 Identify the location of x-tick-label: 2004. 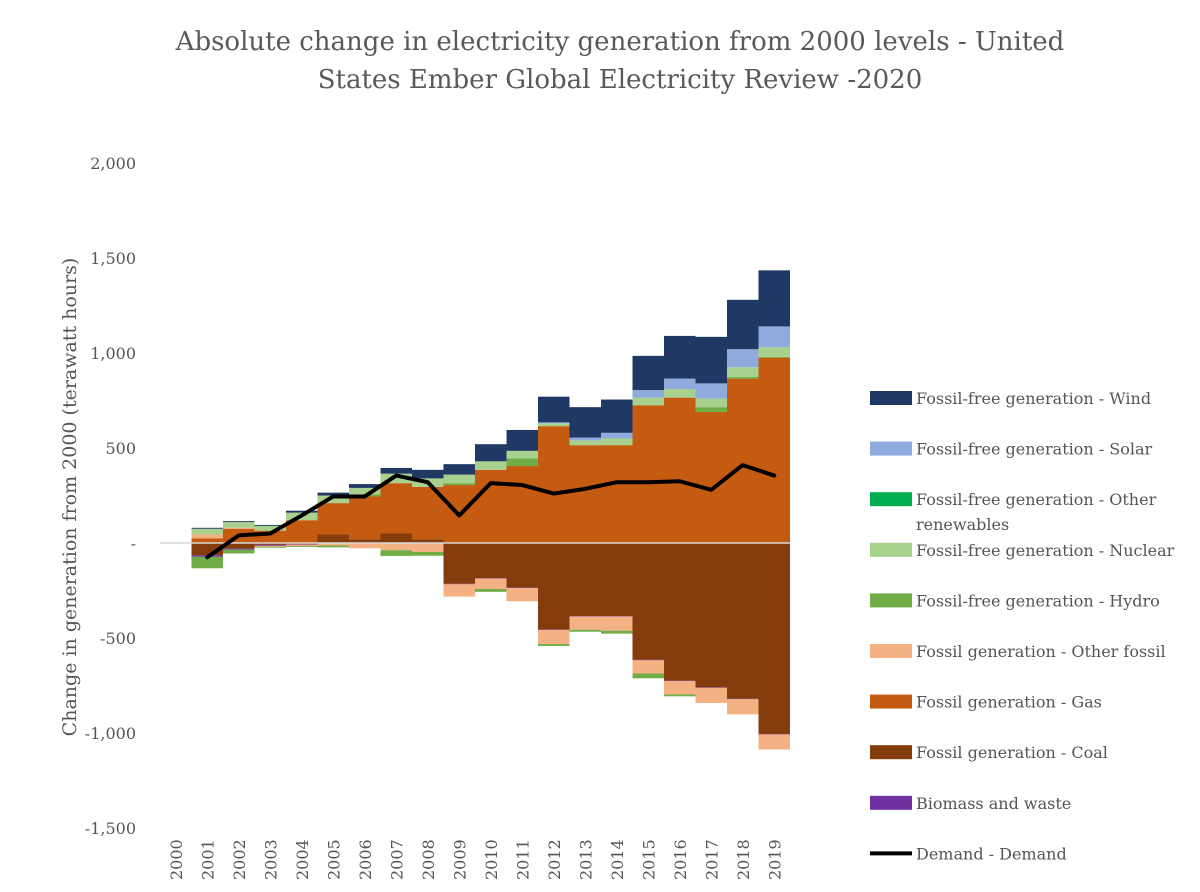
(302, 859).